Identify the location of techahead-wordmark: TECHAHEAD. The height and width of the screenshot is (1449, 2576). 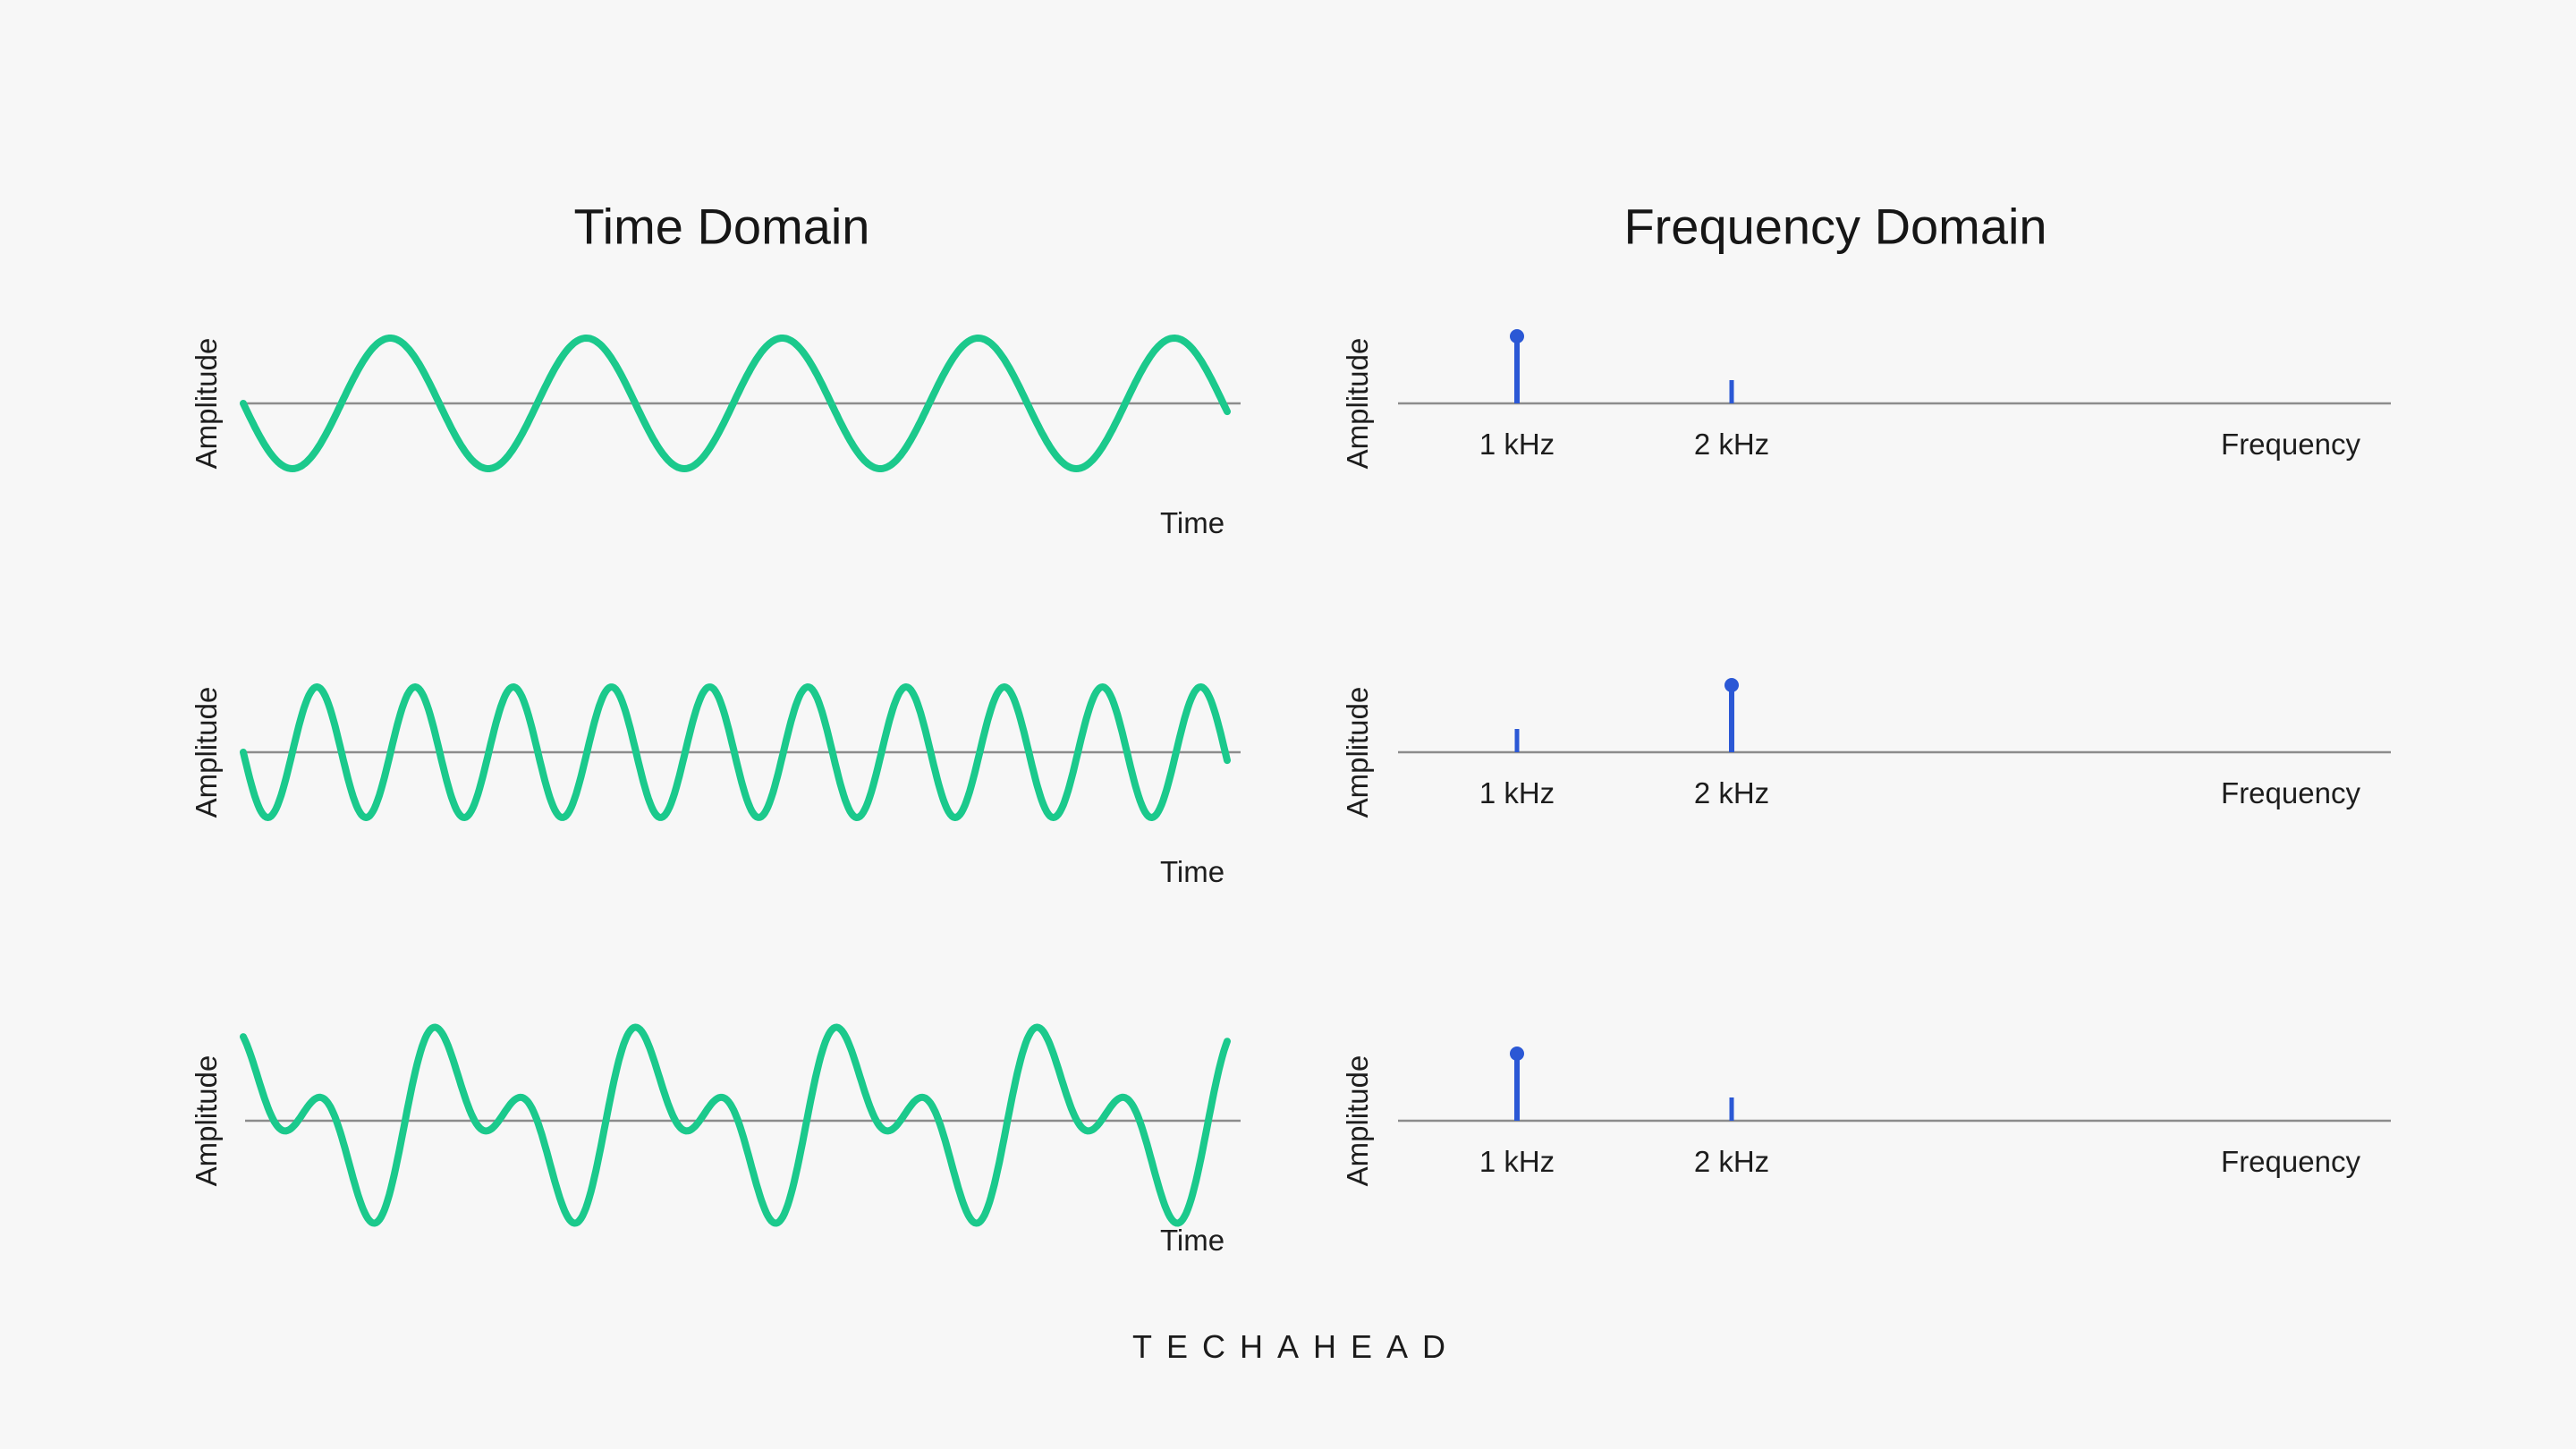
(1296, 1346).